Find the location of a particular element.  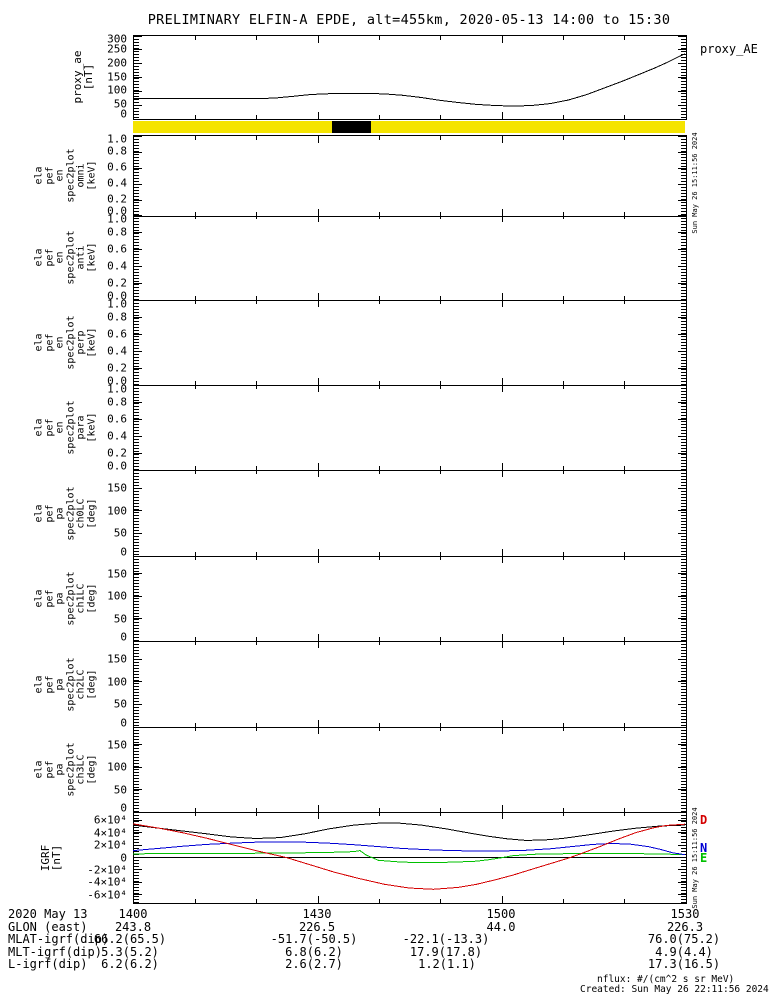

ytick-label: 300 is located at coordinates (117, 39).